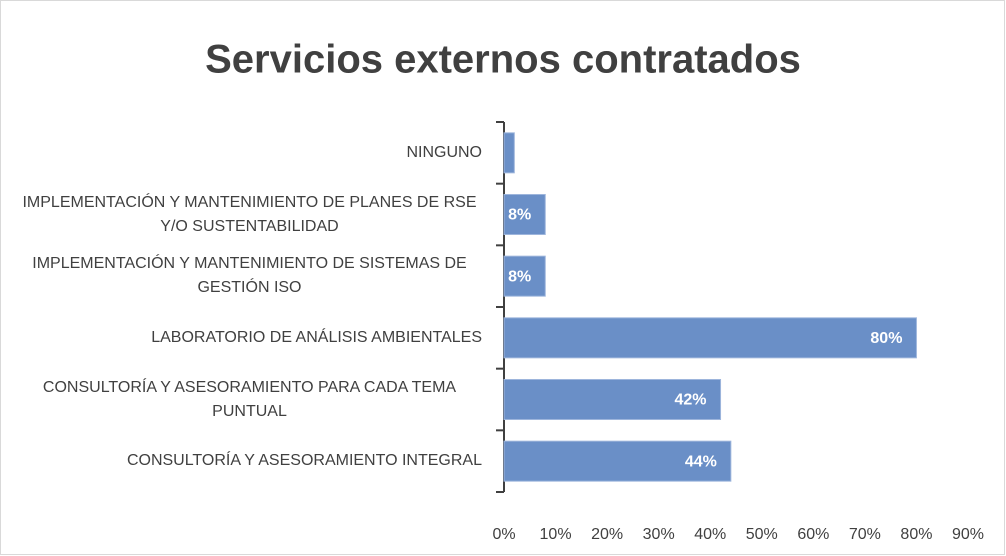 Image resolution: width=1006 pixels, height=556 pixels. What do you see at coordinates (968, 534) in the screenshot?
I see `x-tick-label: 90%` at bounding box center [968, 534].